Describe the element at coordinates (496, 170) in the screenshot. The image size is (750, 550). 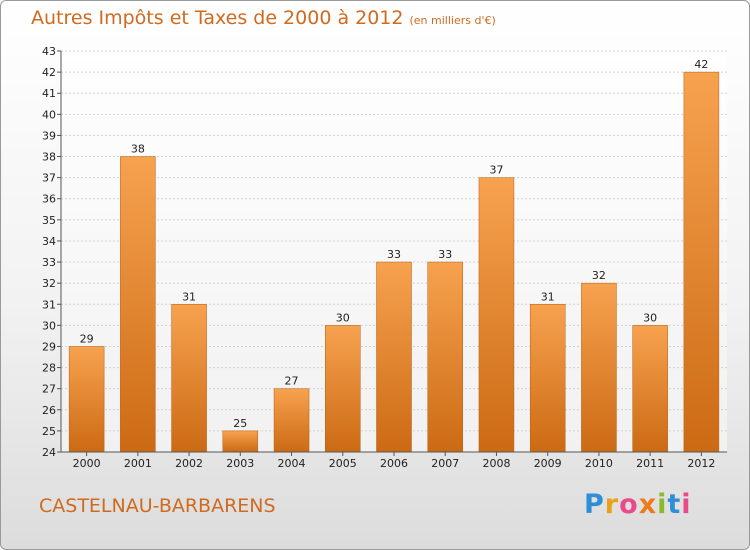
I see `bar-value-label: 37` at that location.